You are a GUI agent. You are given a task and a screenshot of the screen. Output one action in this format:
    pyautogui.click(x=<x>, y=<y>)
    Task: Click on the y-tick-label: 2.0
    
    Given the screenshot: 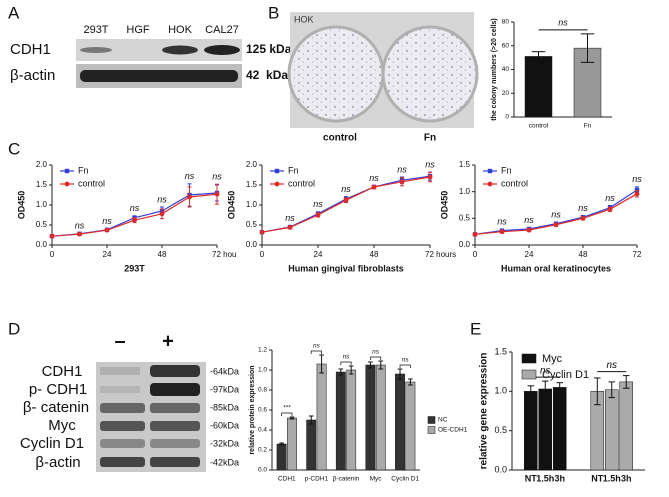 What is the action you would take?
    pyautogui.click(x=42, y=164)
    